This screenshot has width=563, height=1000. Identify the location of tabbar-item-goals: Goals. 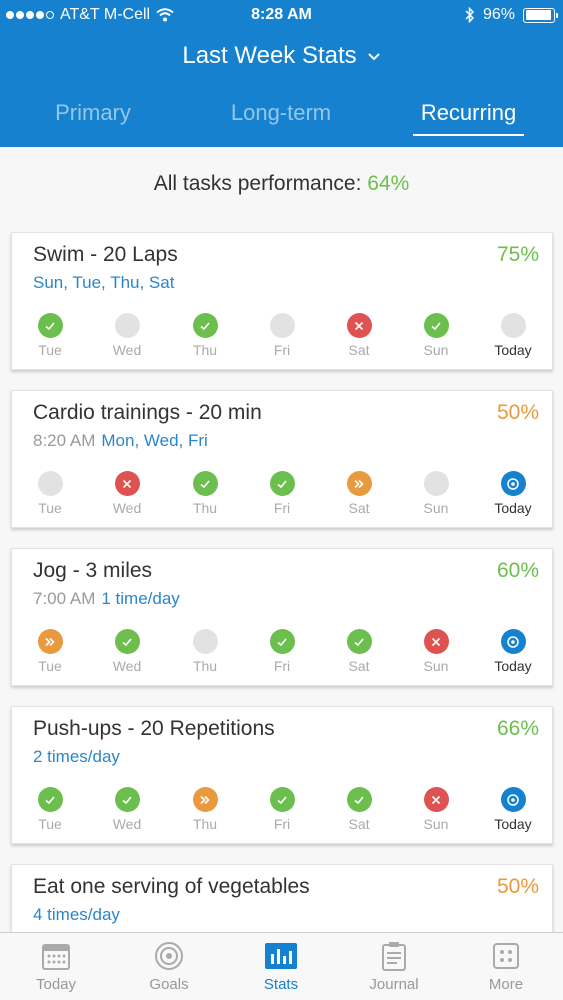
(169, 967).